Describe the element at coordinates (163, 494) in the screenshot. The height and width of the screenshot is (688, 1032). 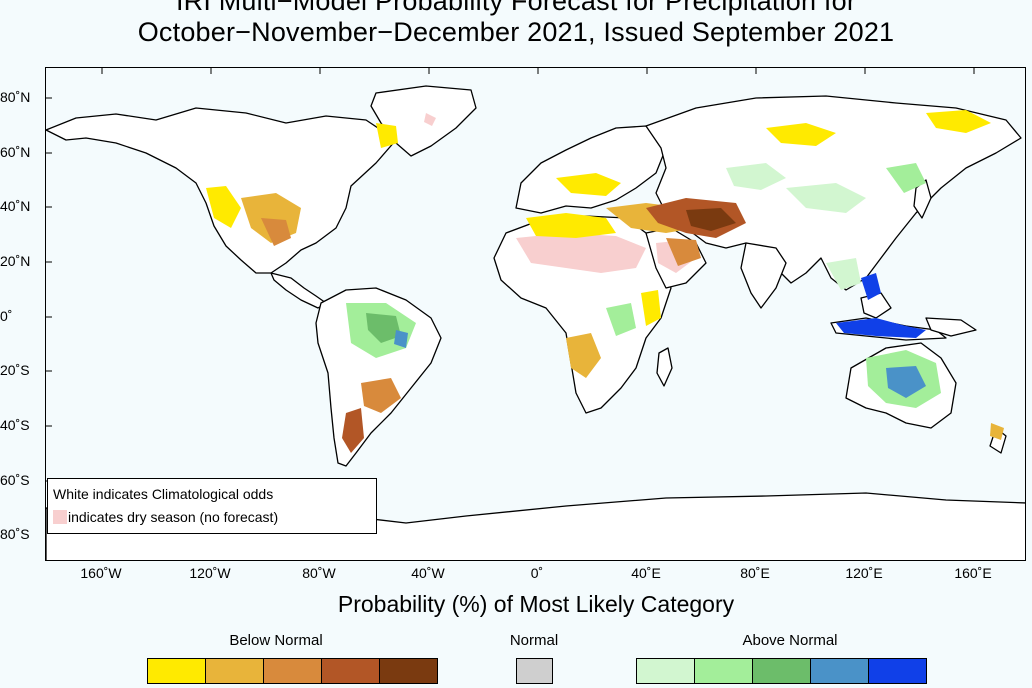
I see `climatological-note: White indicates Climatological odds` at that location.